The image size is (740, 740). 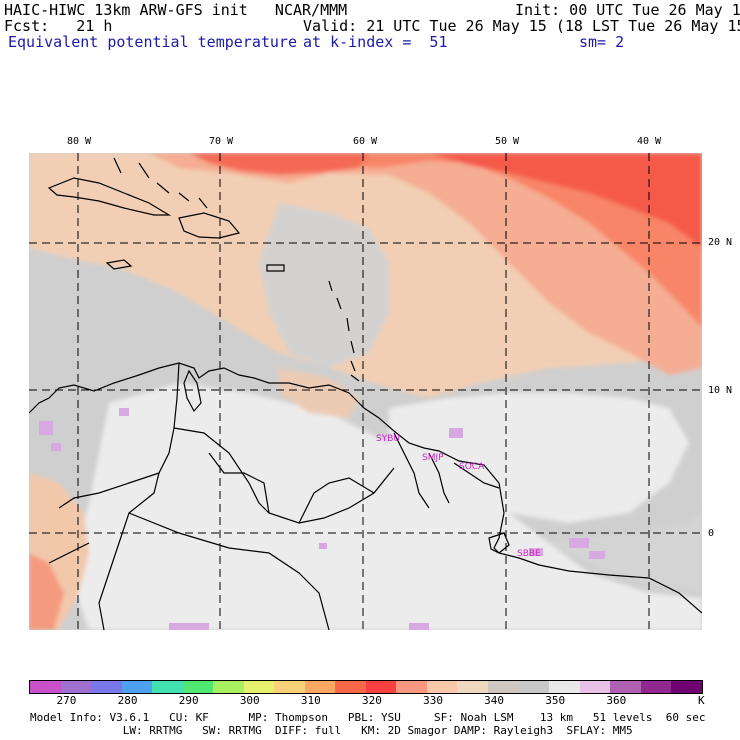 I want to click on lon-label-70w: 70 W, so click(x=221, y=141).